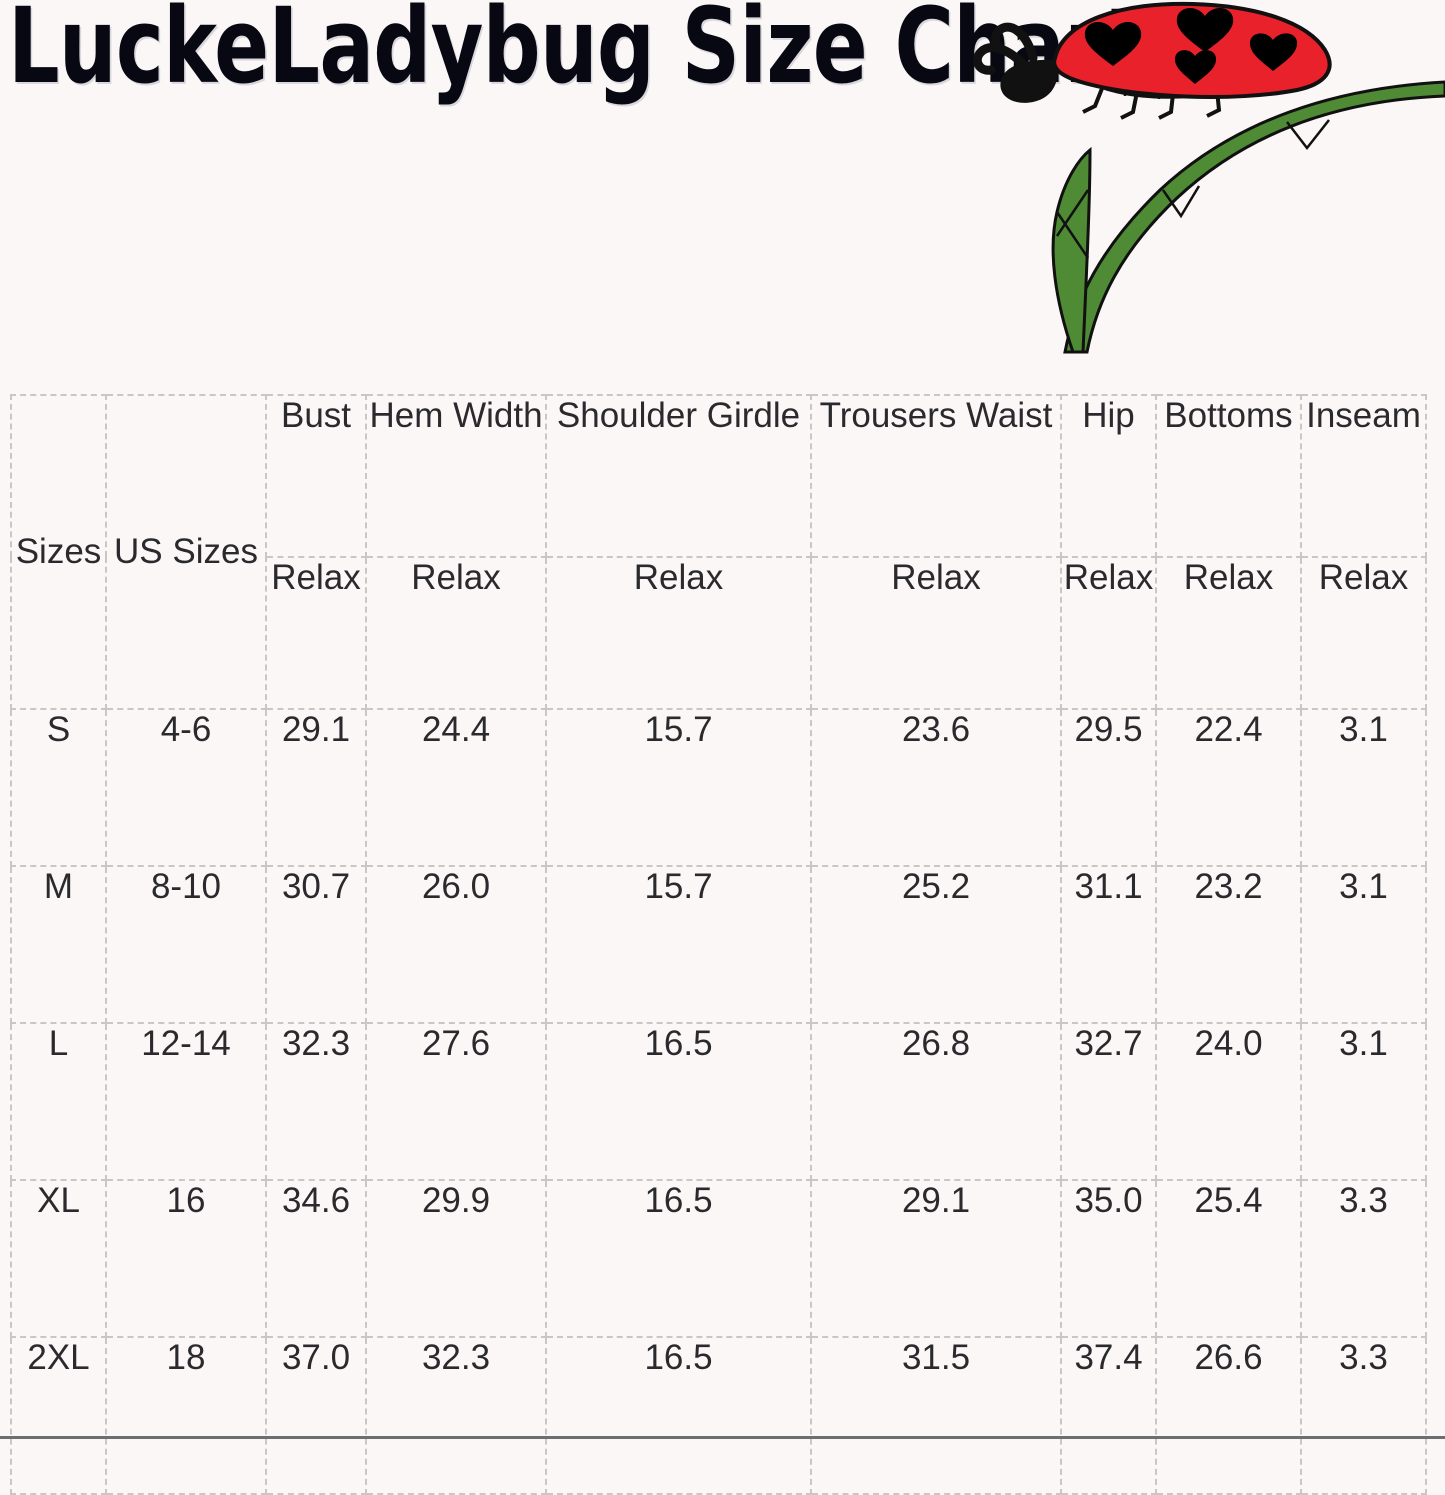 The image size is (1445, 1495). I want to click on subheader-inseam-fit: Relax, so click(1363, 633).